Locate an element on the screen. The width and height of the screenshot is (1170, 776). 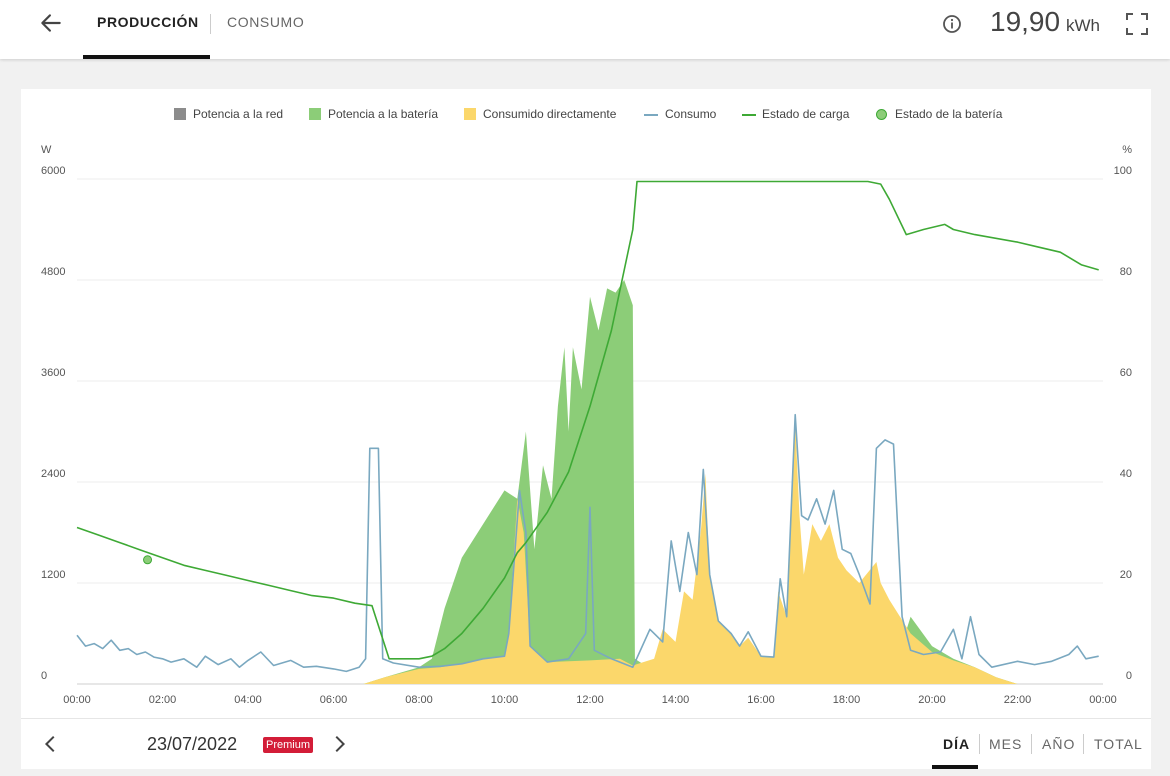
fullscreen-icon is located at coordinates (1137, 24).